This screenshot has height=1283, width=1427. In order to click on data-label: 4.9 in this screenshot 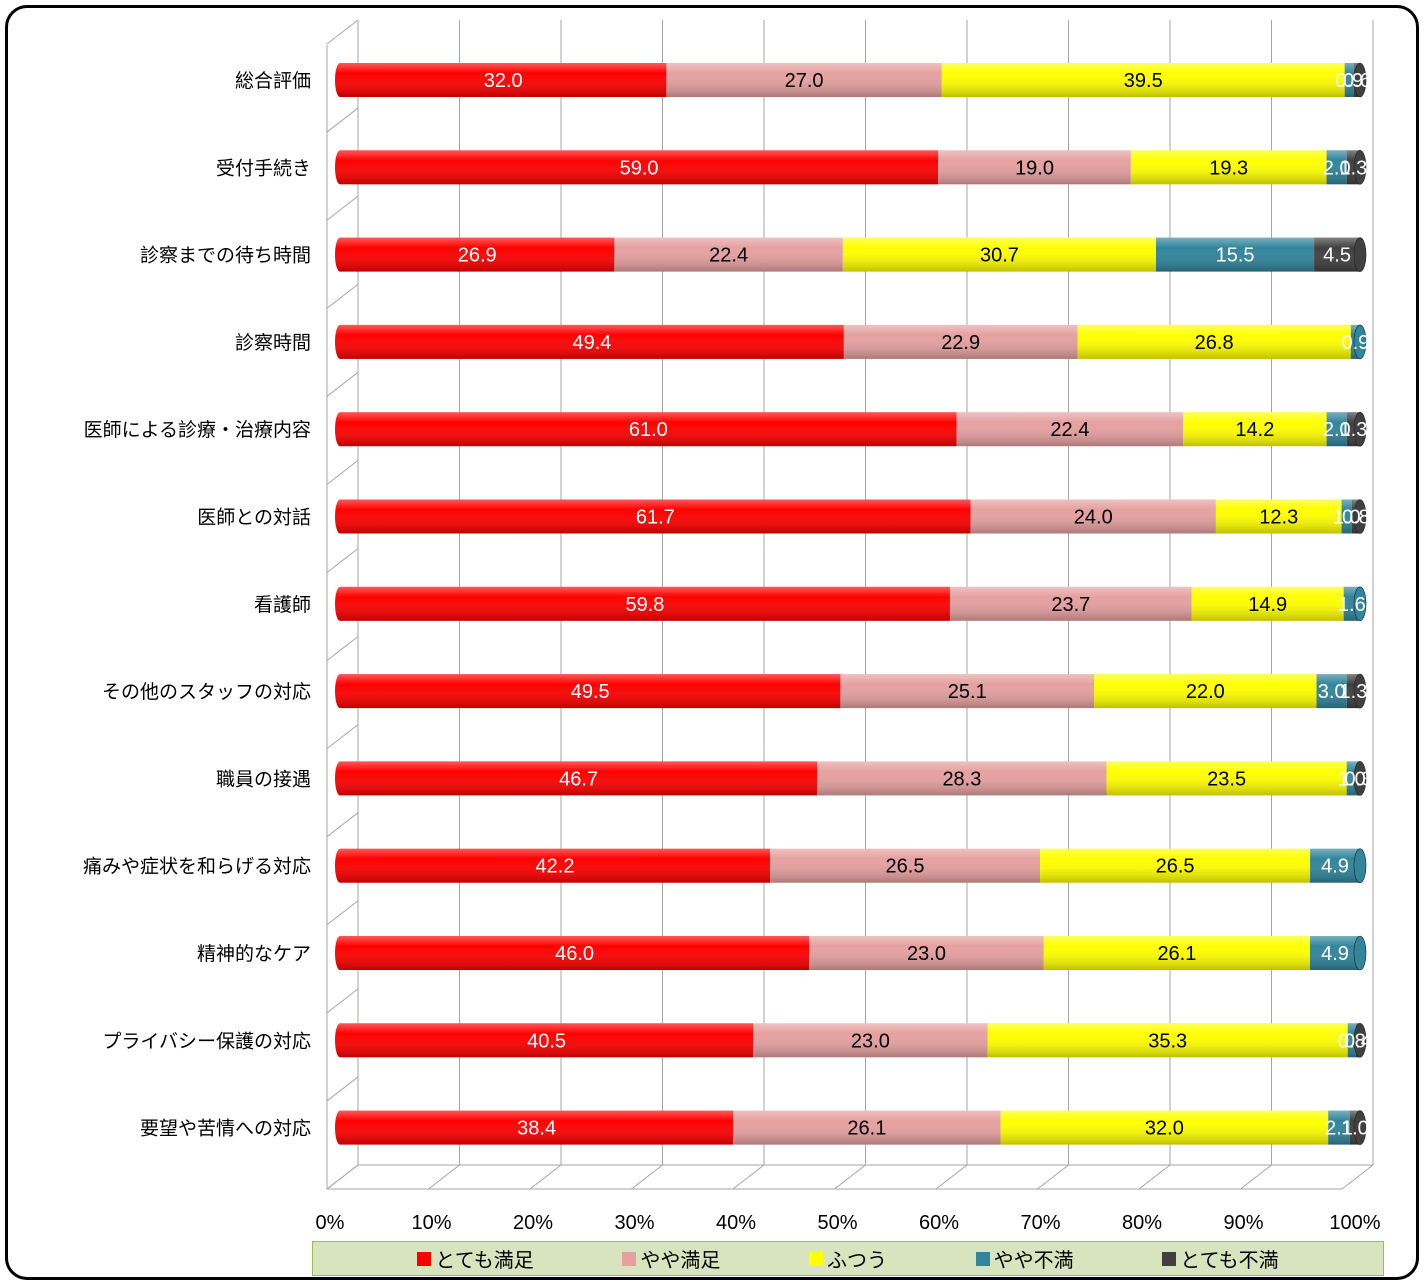, I will do `click(1335, 954)`.